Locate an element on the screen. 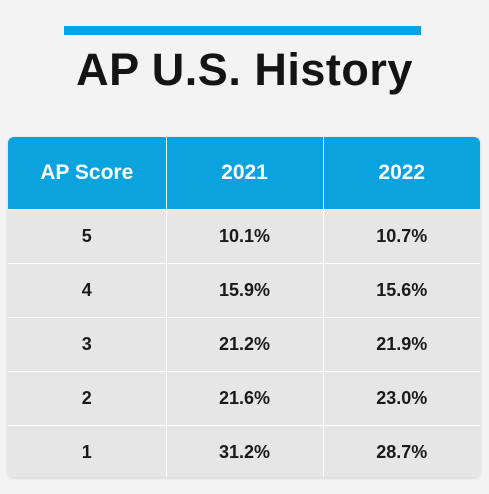 This screenshot has height=494, width=489. table-row: 2 21.6% 23.0% is located at coordinates (244, 398).